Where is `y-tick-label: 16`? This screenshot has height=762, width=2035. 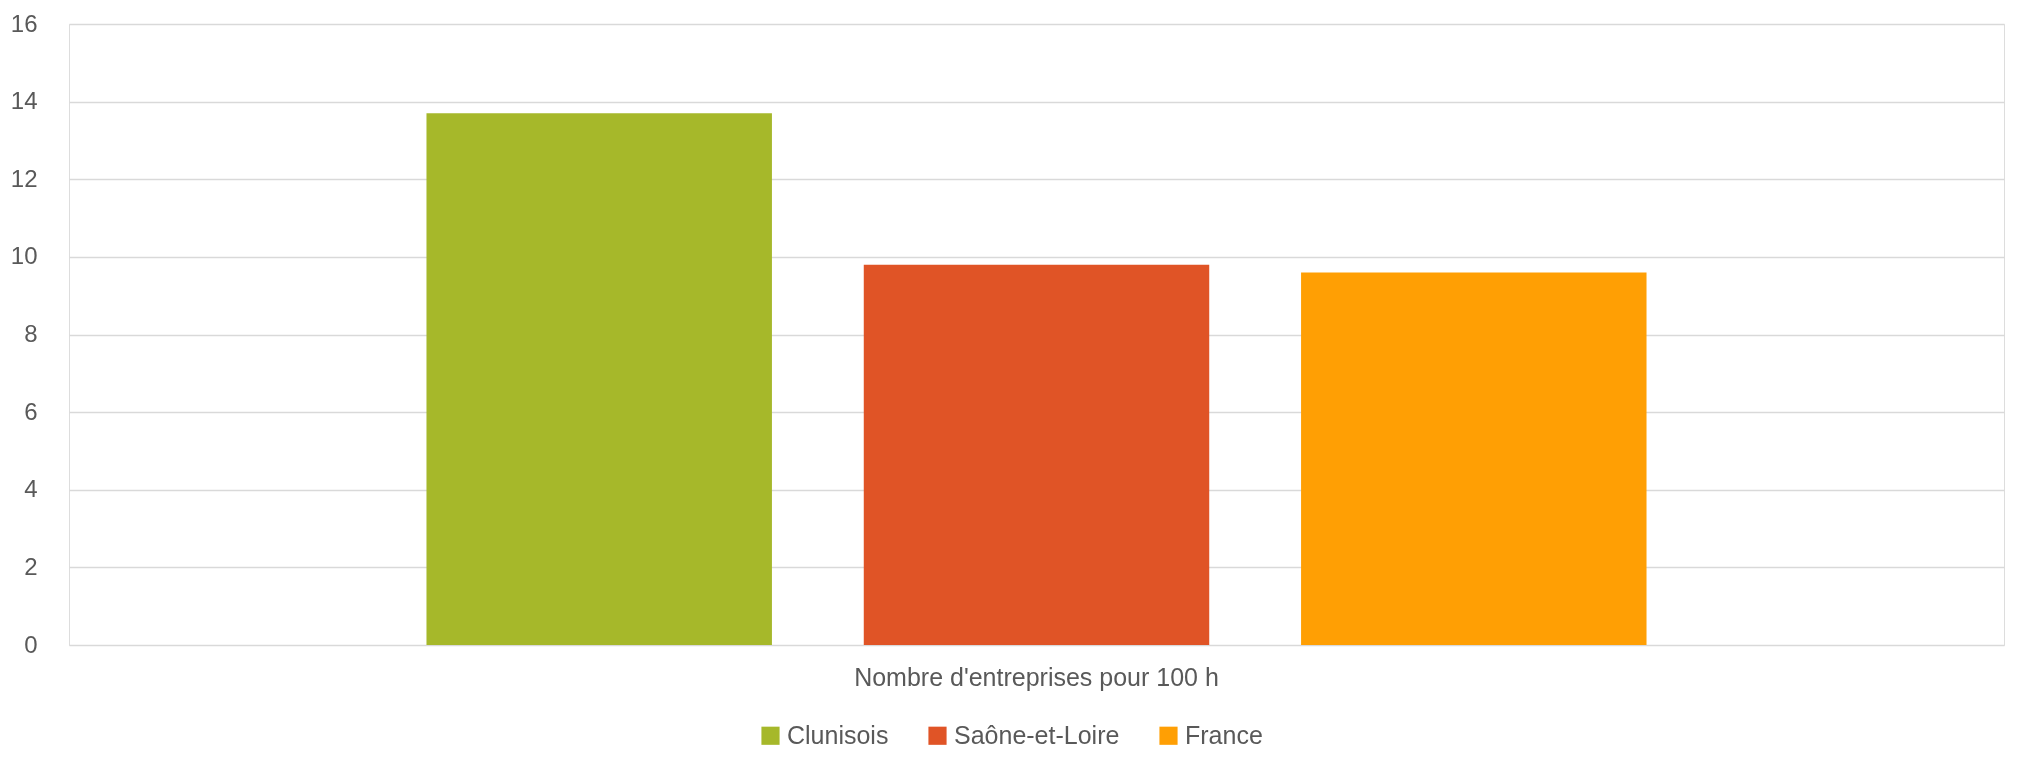 y-tick-label: 16 is located at coordinates (24, 23).